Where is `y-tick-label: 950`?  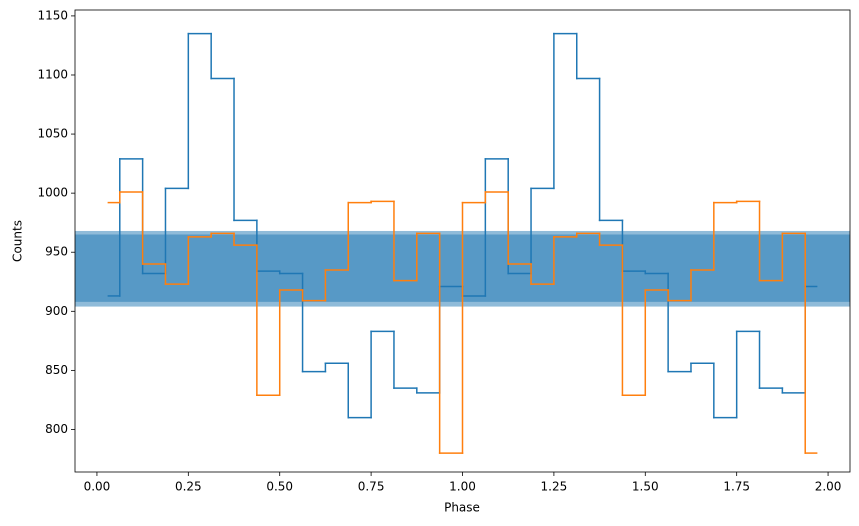 y-tick-label: 950 is located at coordinates (56, 252).